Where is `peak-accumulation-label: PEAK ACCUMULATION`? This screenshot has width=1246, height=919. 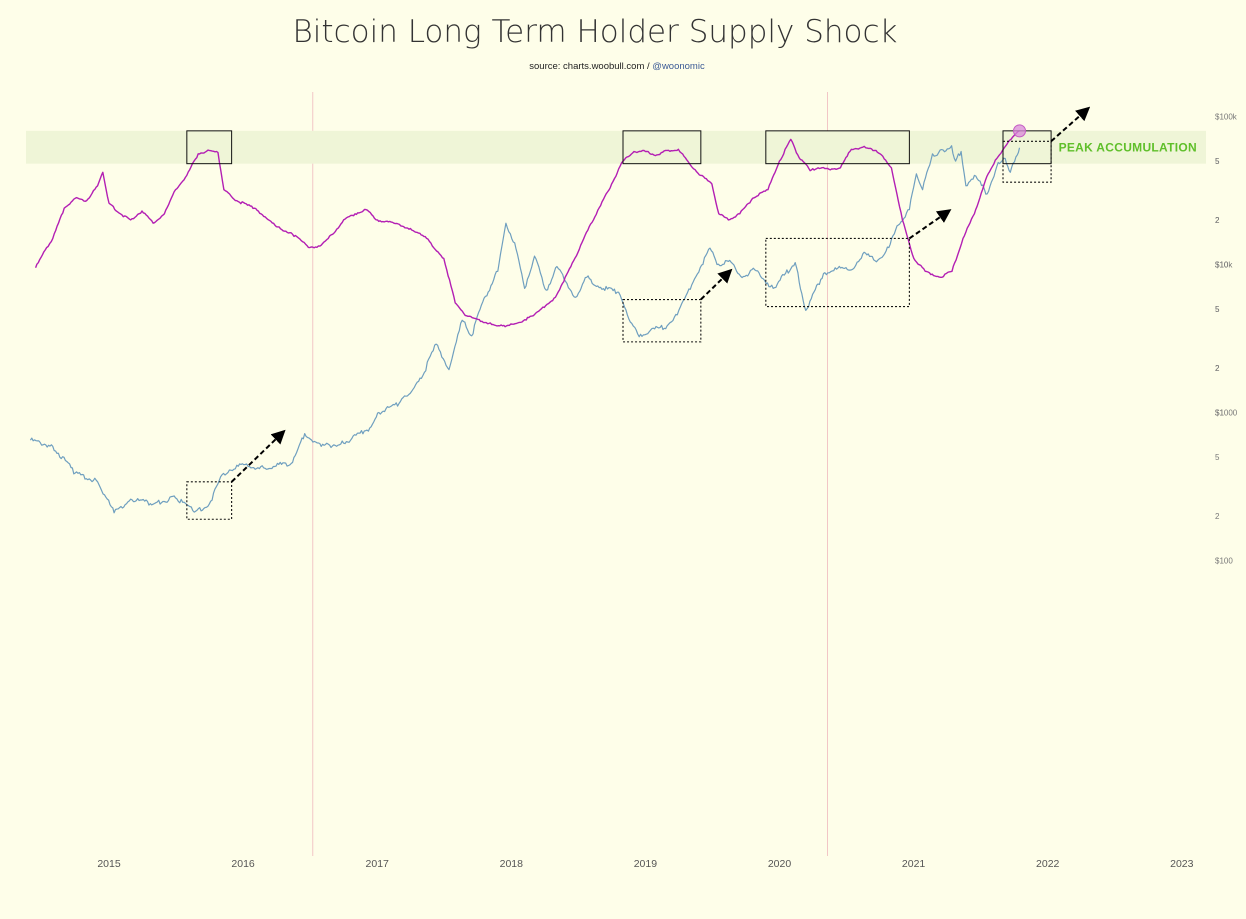 peak-accumulation-label: PEAK ACCUMULATION is located at coordinates (1128, 147).